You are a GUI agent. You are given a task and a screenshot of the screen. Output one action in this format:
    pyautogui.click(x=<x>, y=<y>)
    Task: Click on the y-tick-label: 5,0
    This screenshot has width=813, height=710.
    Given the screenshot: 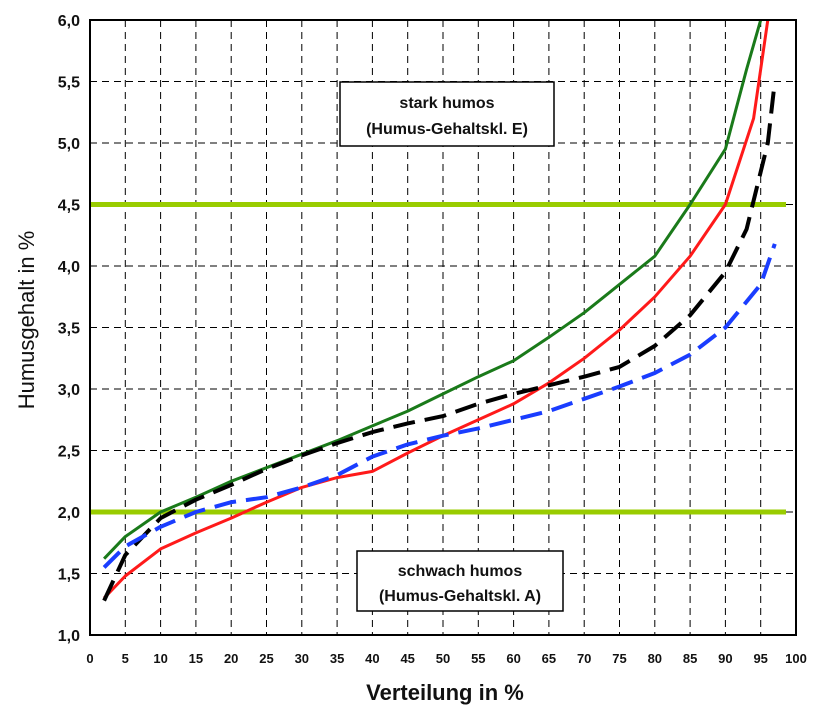 What is the action you would take?
    pyautogui.click(x=69, y=144)
    